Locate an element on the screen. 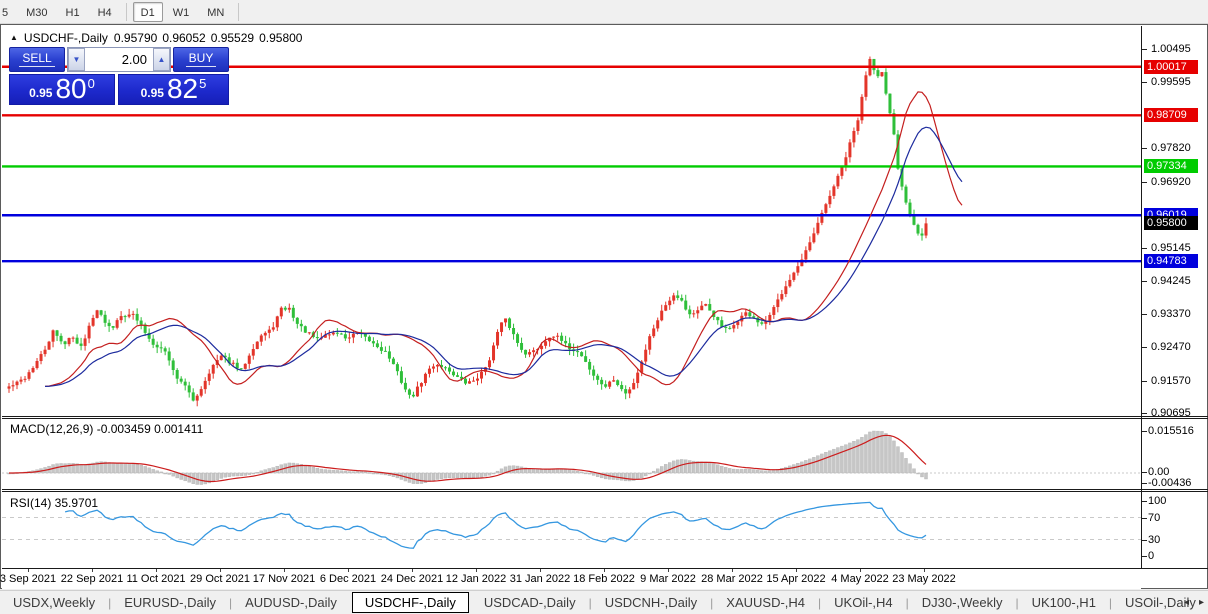  price-axis-label: 0.94245 is located at coordinates (1171, 281).